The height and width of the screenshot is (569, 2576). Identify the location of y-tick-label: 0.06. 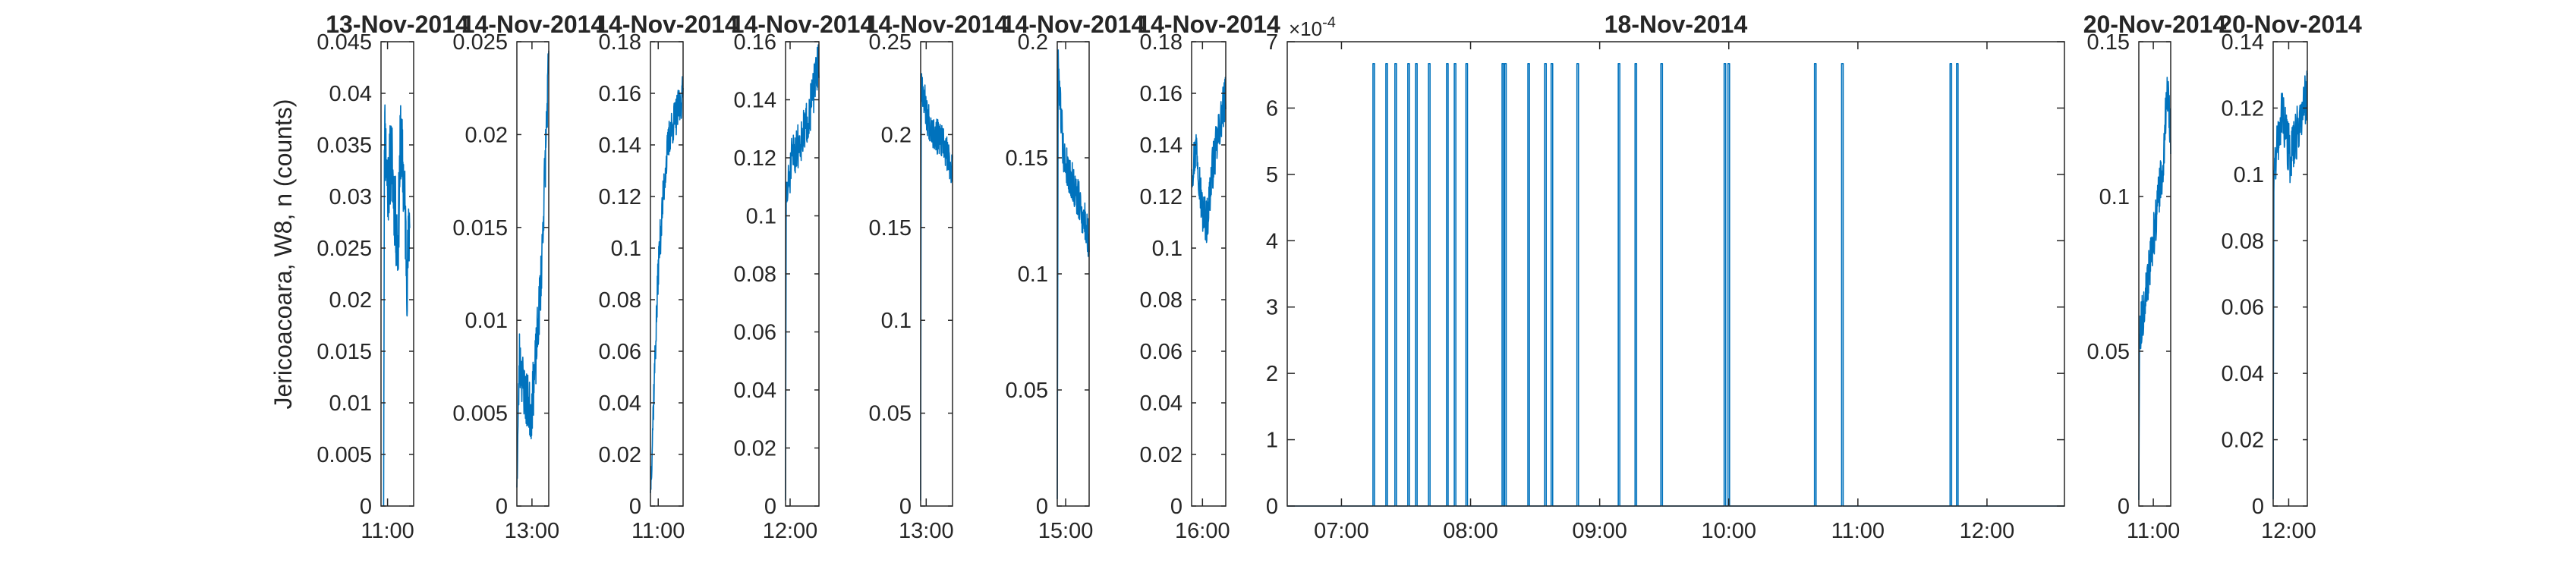
(620, 352).